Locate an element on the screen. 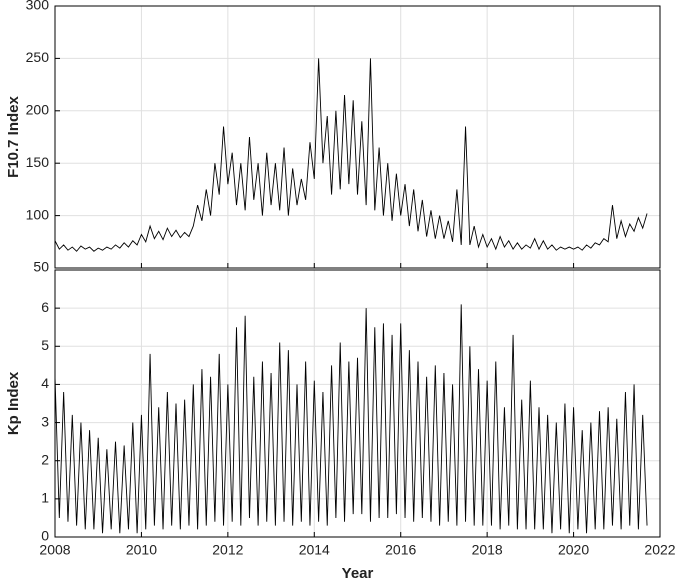 The image size is (685, 582). y-tick-label: 50 is located at coordinates (41, 267).